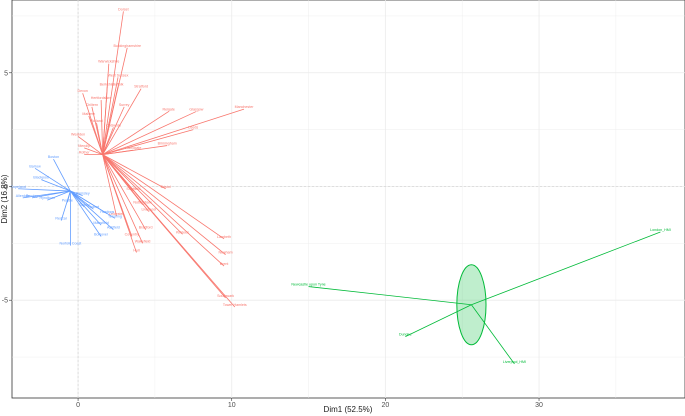  I want to click on x-tick-label: 30, so click(539, 405).